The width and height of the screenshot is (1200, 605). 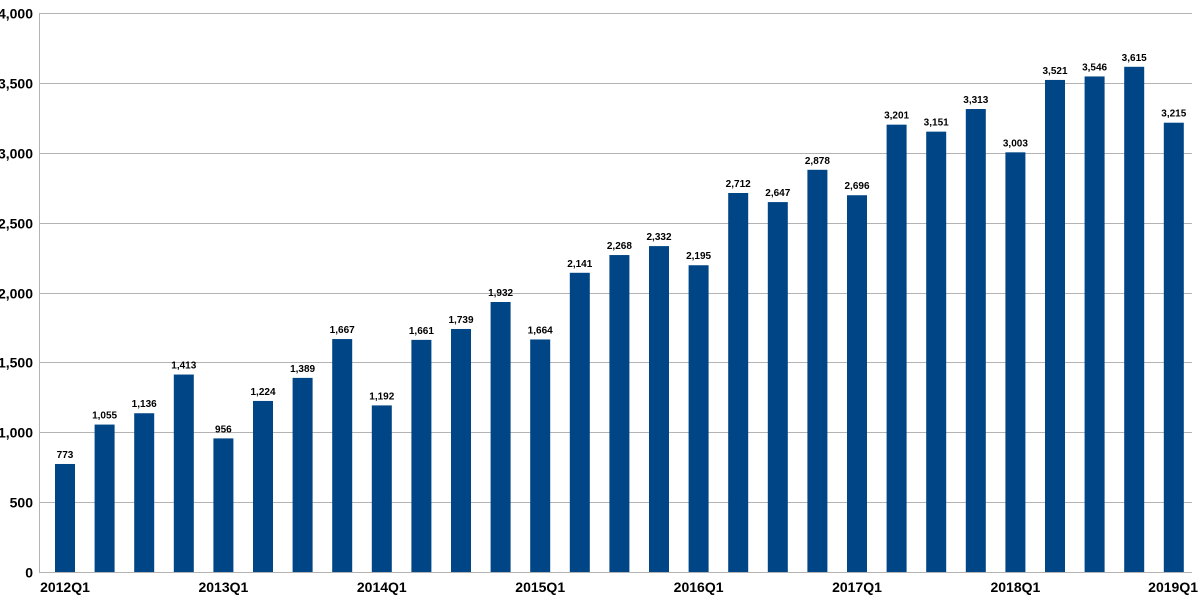 What do you see at coordinates (223, 429) in the screenshot?
I see `data-label: 956` at bounding box center [223, 429].